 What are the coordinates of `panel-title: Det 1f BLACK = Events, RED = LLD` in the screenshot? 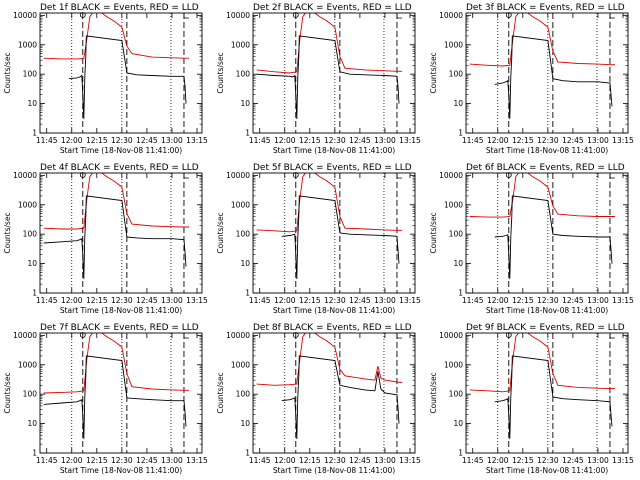 It's located at (119, 8).